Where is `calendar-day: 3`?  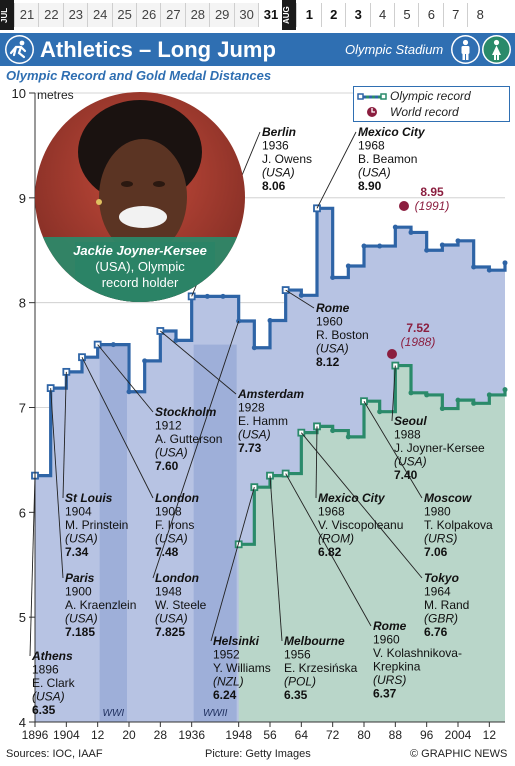 calendar-day: 3 is located at coordinates (357, 15).